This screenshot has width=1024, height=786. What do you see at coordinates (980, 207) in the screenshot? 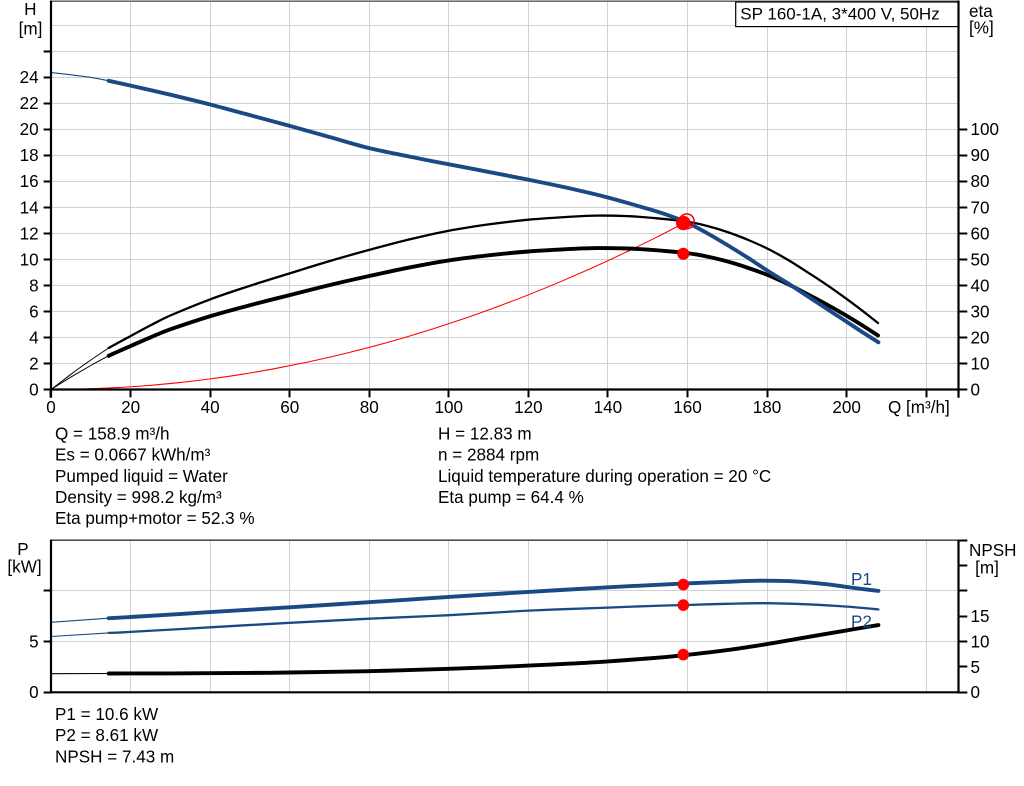
I see `svg-text: 70` at bounding box center [980, 207].